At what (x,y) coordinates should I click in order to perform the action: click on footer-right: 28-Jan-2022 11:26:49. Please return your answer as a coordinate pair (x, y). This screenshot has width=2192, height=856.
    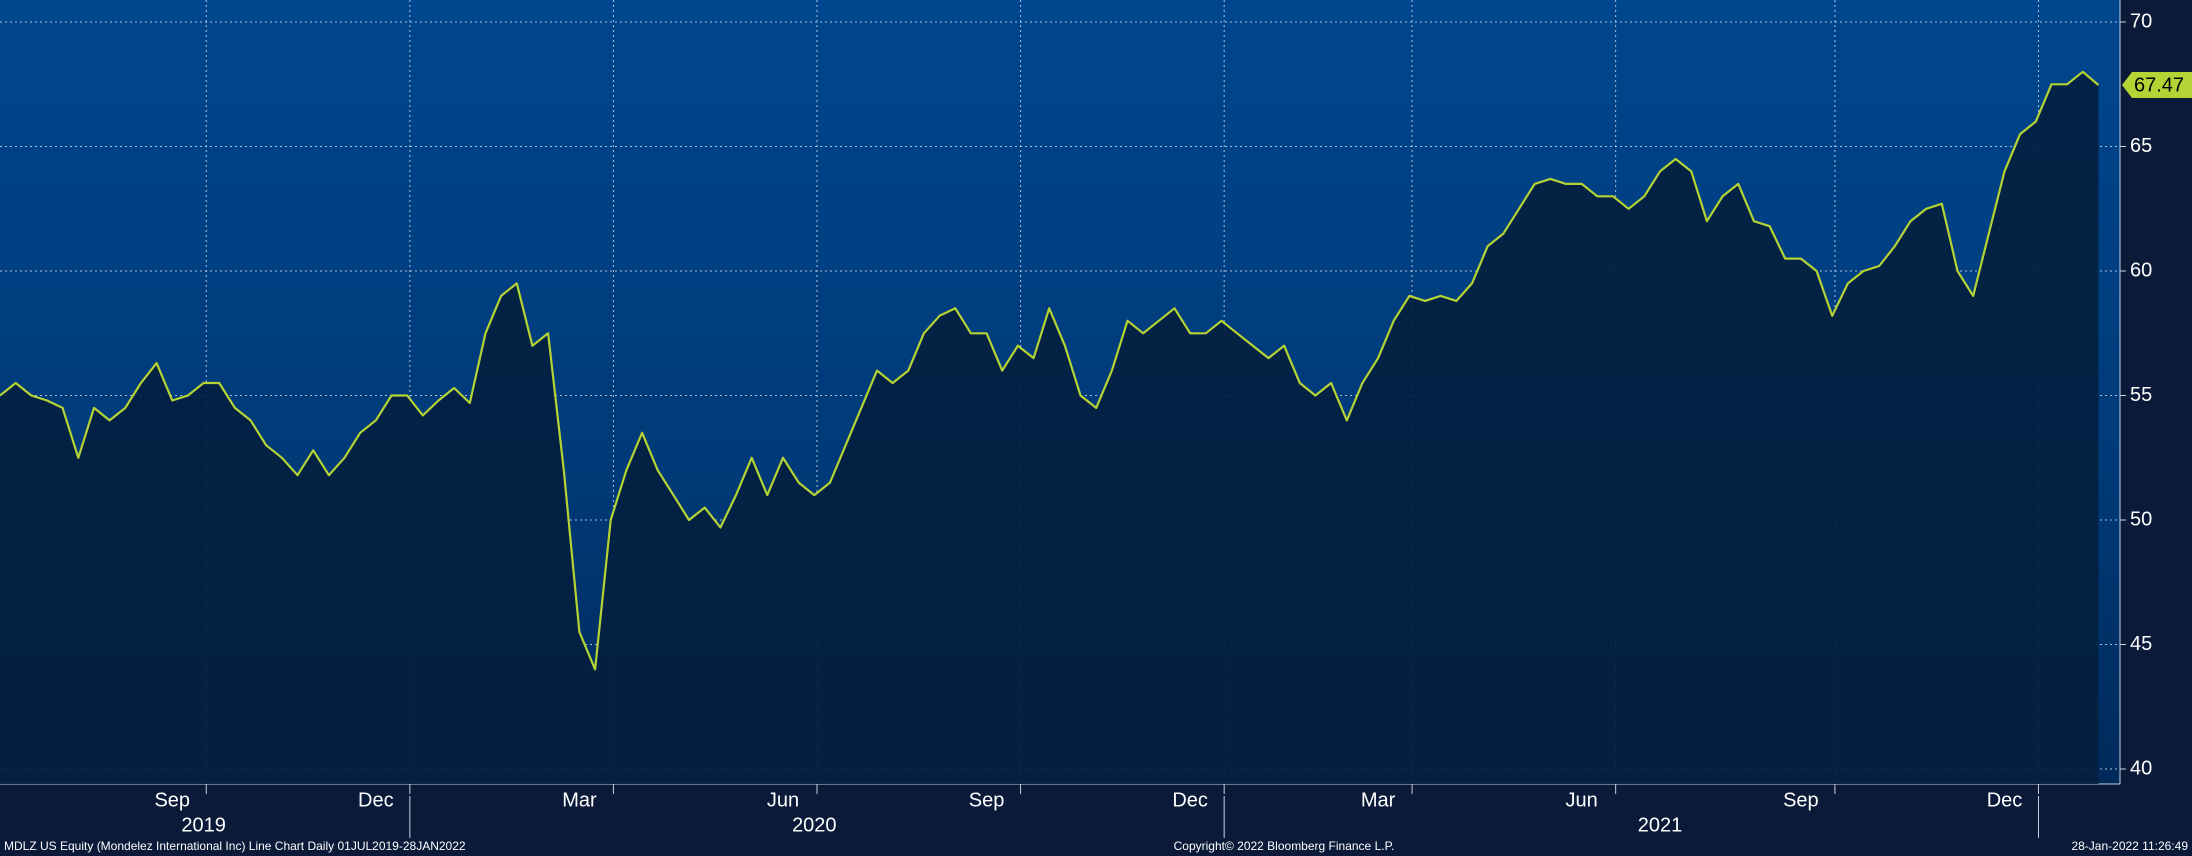
    Looking at the image, I should click on (2129, 846).